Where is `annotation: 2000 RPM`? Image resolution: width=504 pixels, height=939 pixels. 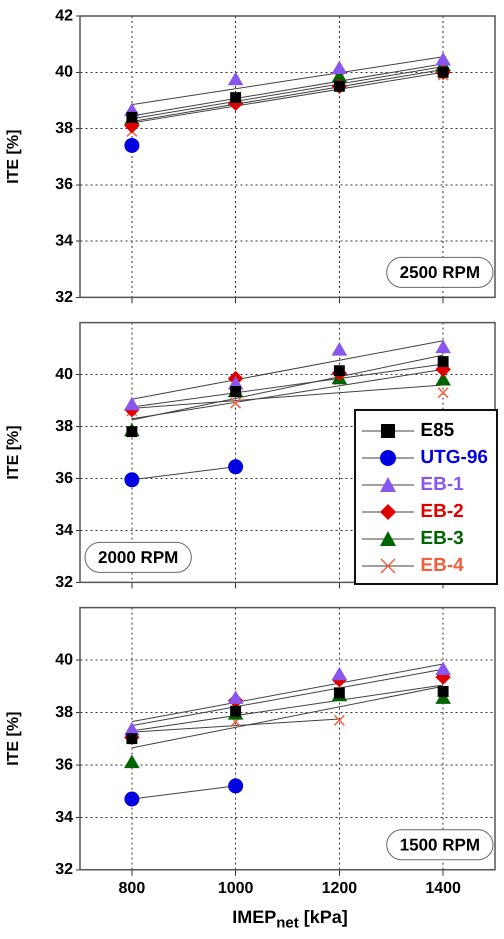
annotation: 2000 RPM is located at coordinates (138, 558).